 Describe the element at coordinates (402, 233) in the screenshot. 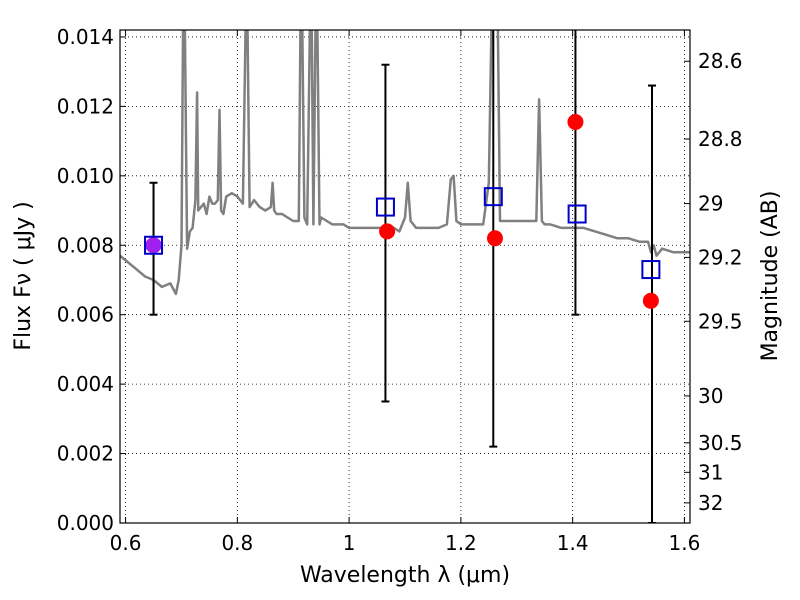

I see `model-photometry-series` at that location.